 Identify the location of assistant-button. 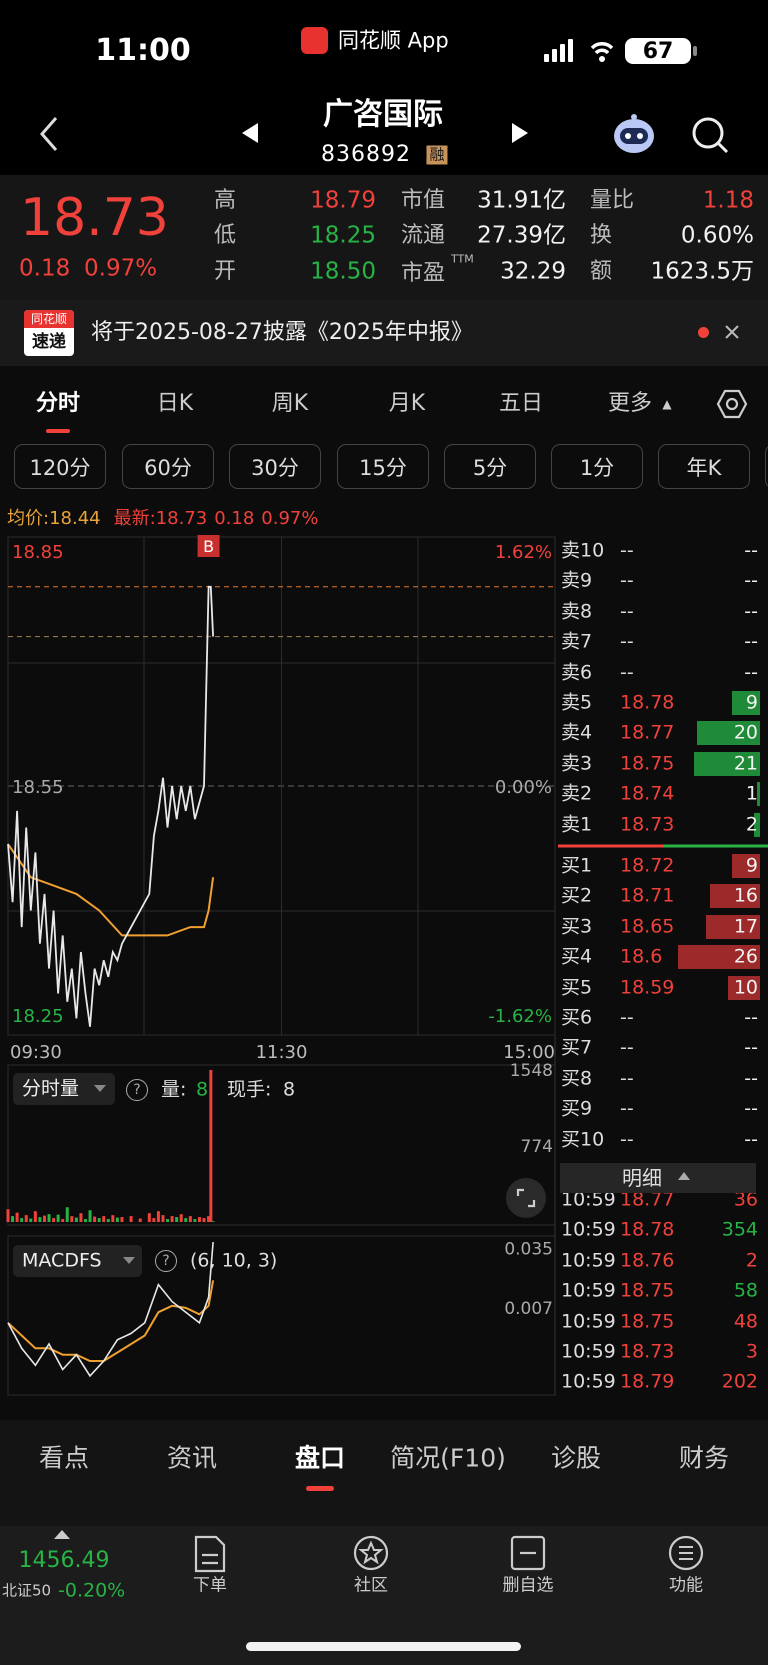
(634, 134).